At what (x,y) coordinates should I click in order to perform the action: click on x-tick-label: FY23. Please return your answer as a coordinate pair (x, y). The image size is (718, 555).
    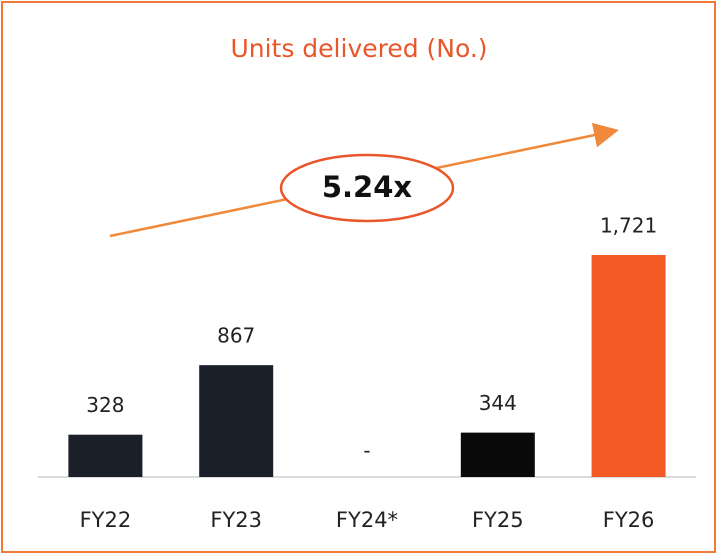
    Looking at the image, I should click on (236, 520).